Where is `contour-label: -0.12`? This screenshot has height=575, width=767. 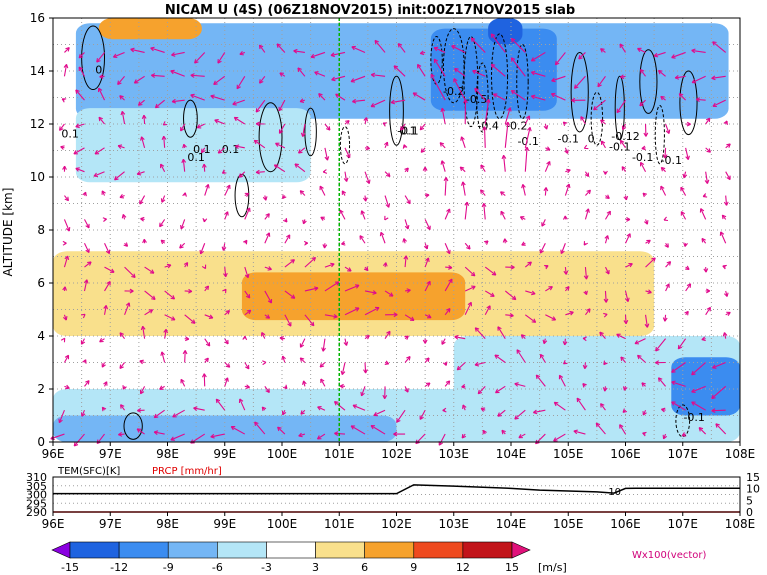 contour-label: -0.12 is located at coordinates (625, 136).